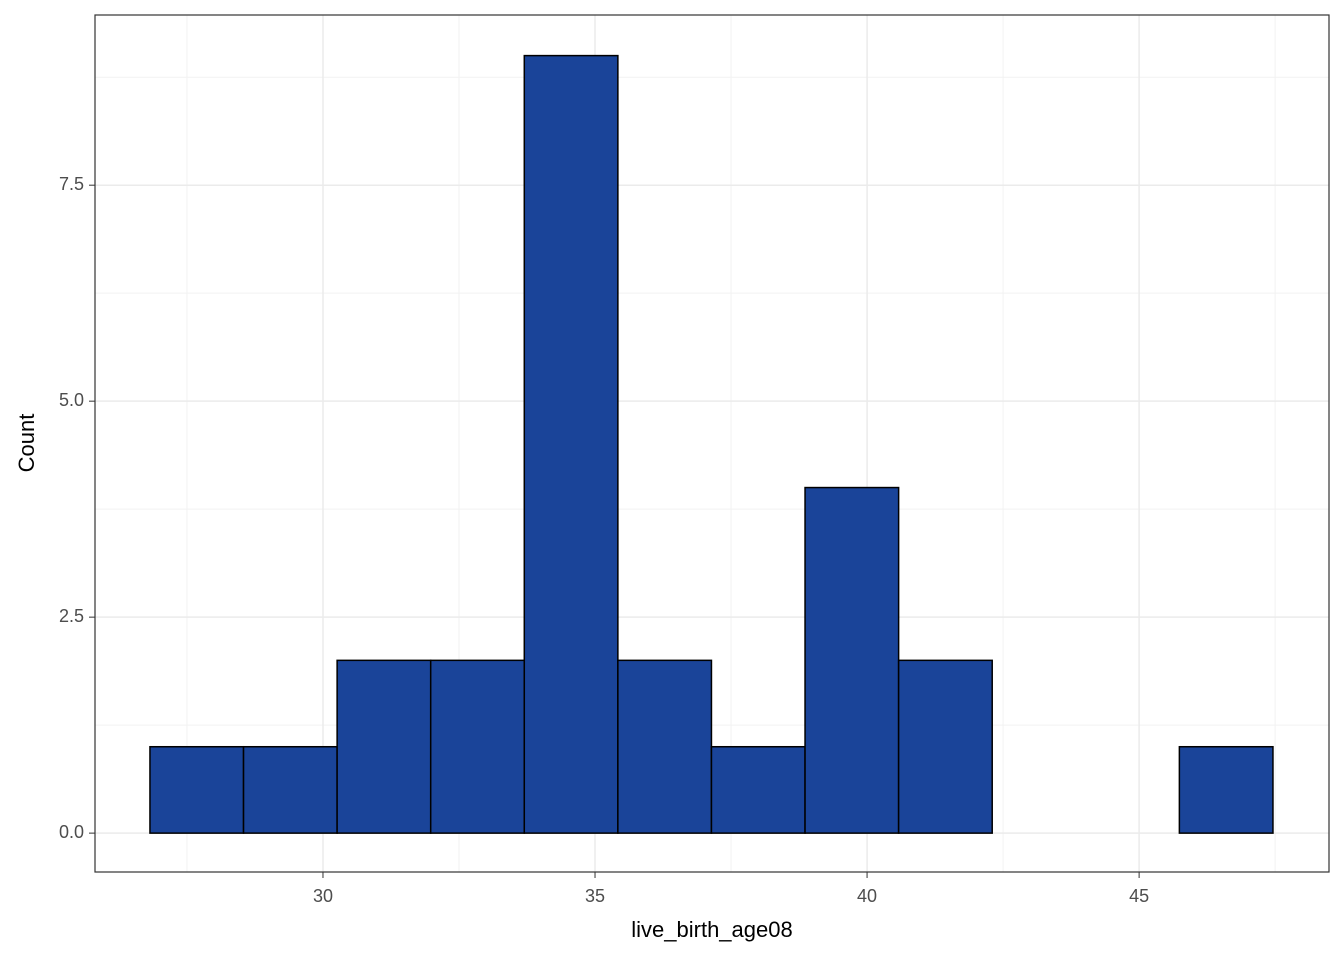 The image size is (1344, 960). Describe the element at coordinates (867, 896) in the screenshot. I see `x-tick-label: 40` at that location.